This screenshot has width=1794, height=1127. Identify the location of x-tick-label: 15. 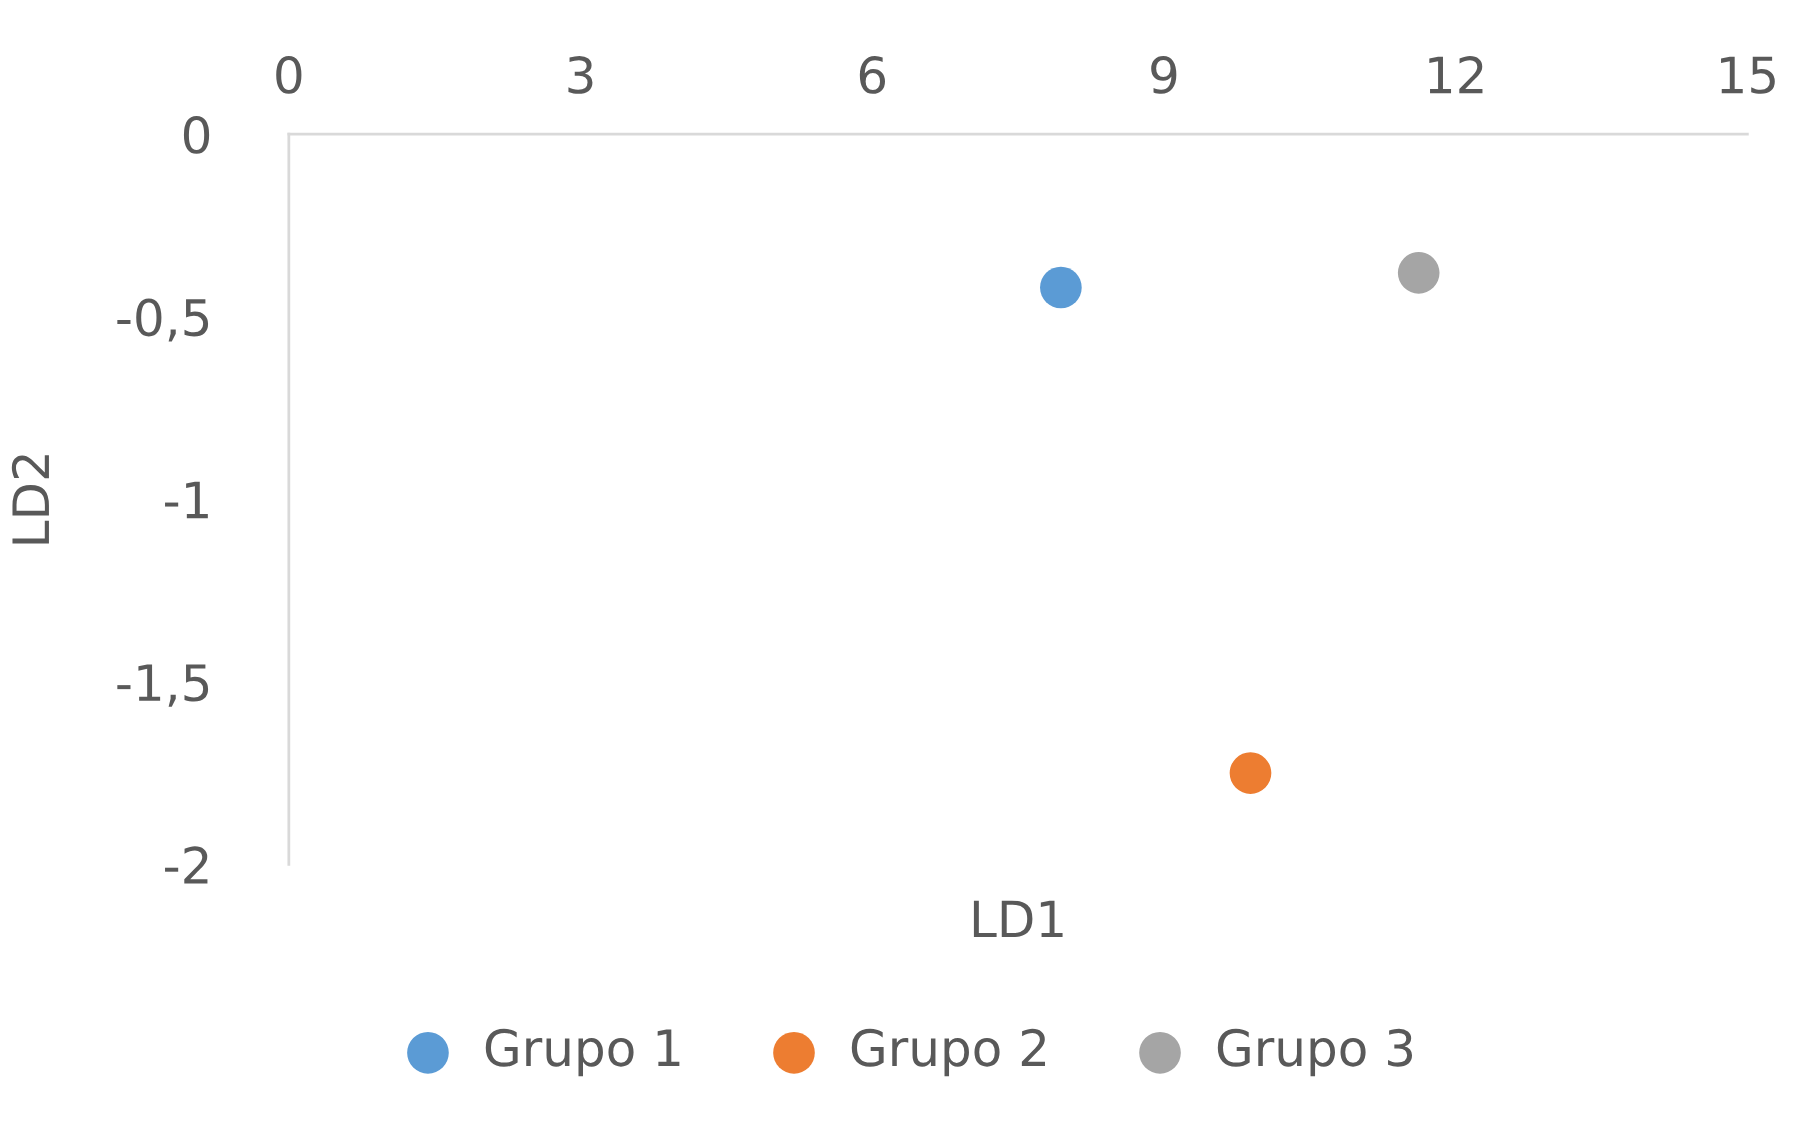
(1748, 75).